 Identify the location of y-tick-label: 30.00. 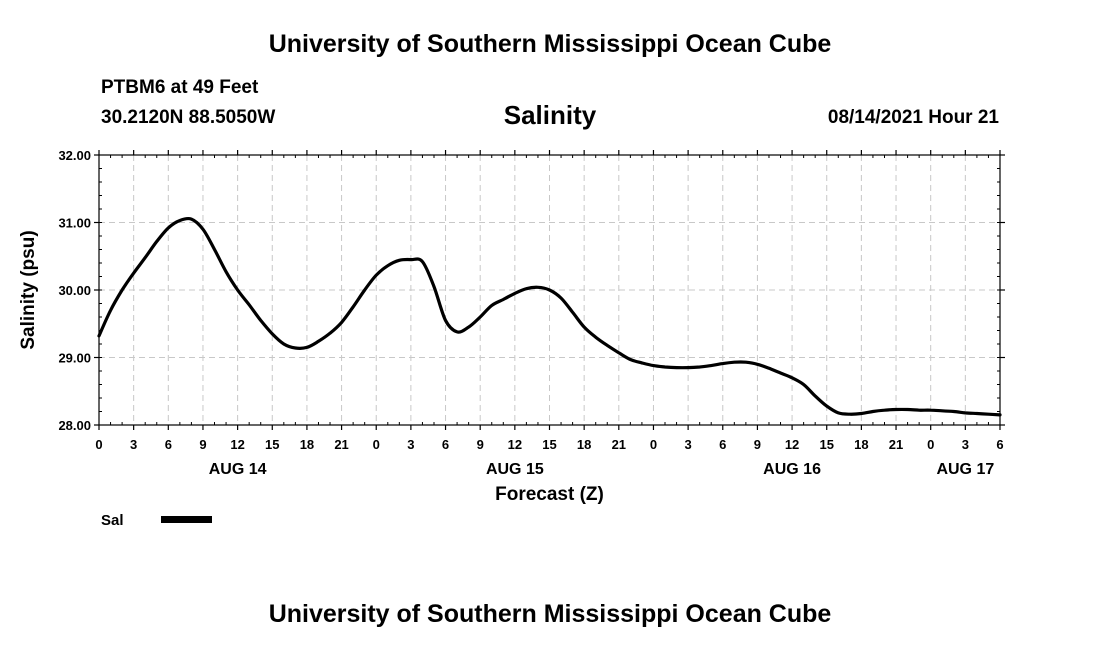
(74, 290).